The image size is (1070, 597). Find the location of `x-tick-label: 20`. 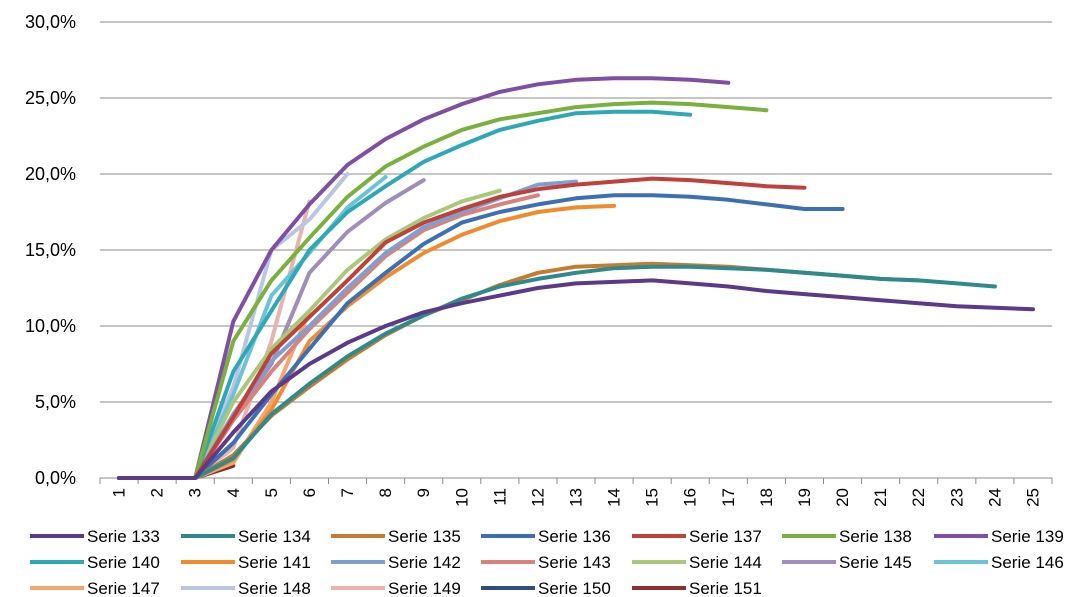

x-tick-label: 20 is located at coordinates (842, 497).